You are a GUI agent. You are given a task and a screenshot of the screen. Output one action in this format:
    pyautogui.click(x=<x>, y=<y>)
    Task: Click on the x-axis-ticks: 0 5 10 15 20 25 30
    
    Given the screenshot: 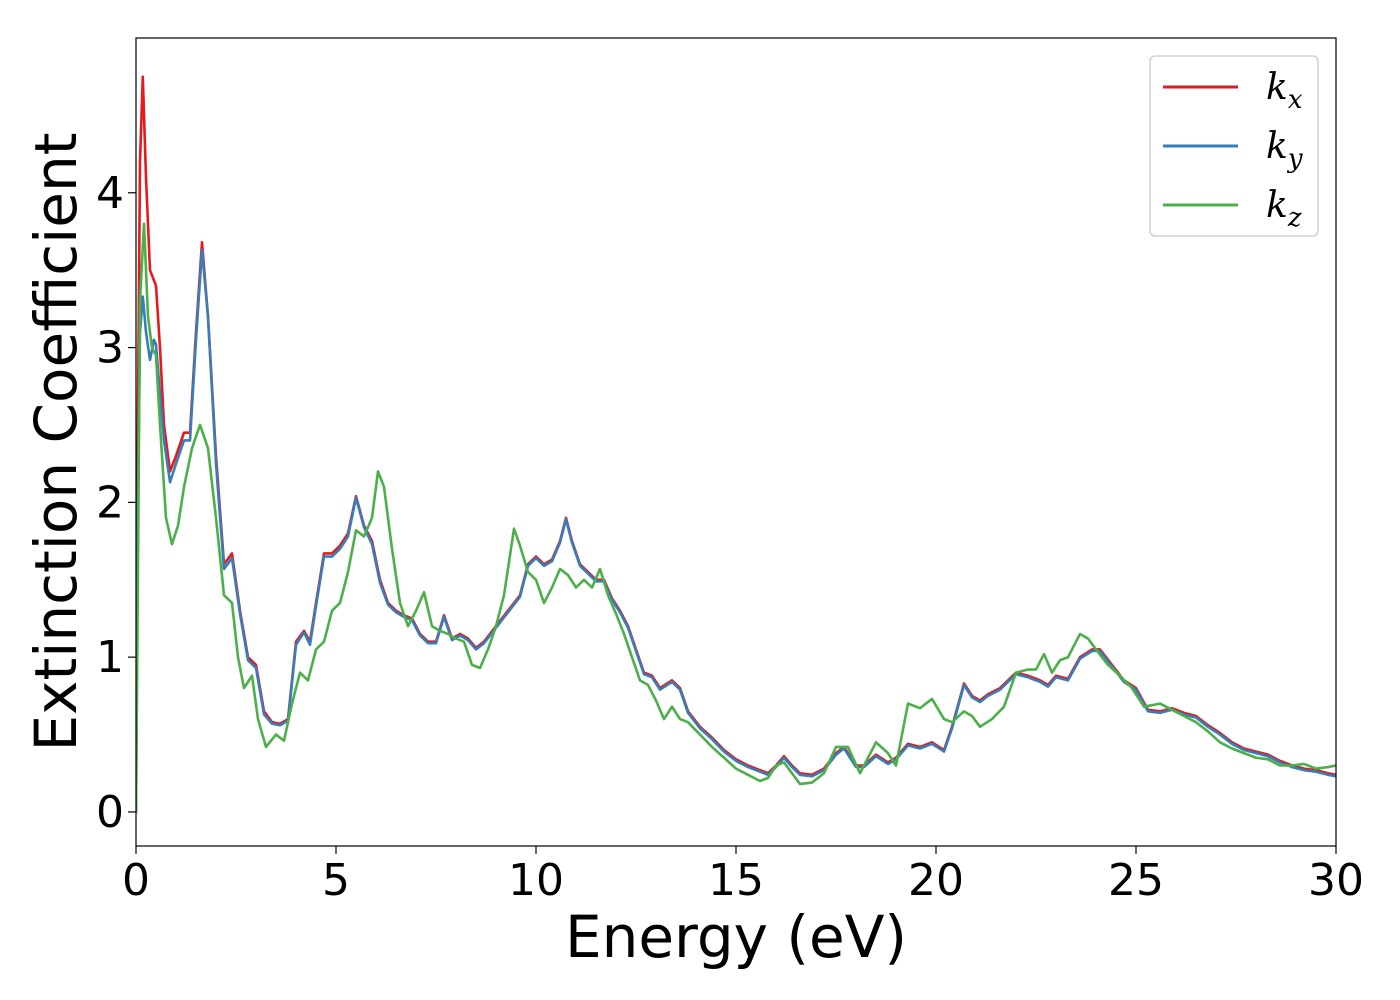 What is the action you would take?
    pyautogui.click(x=743, y=876)
    